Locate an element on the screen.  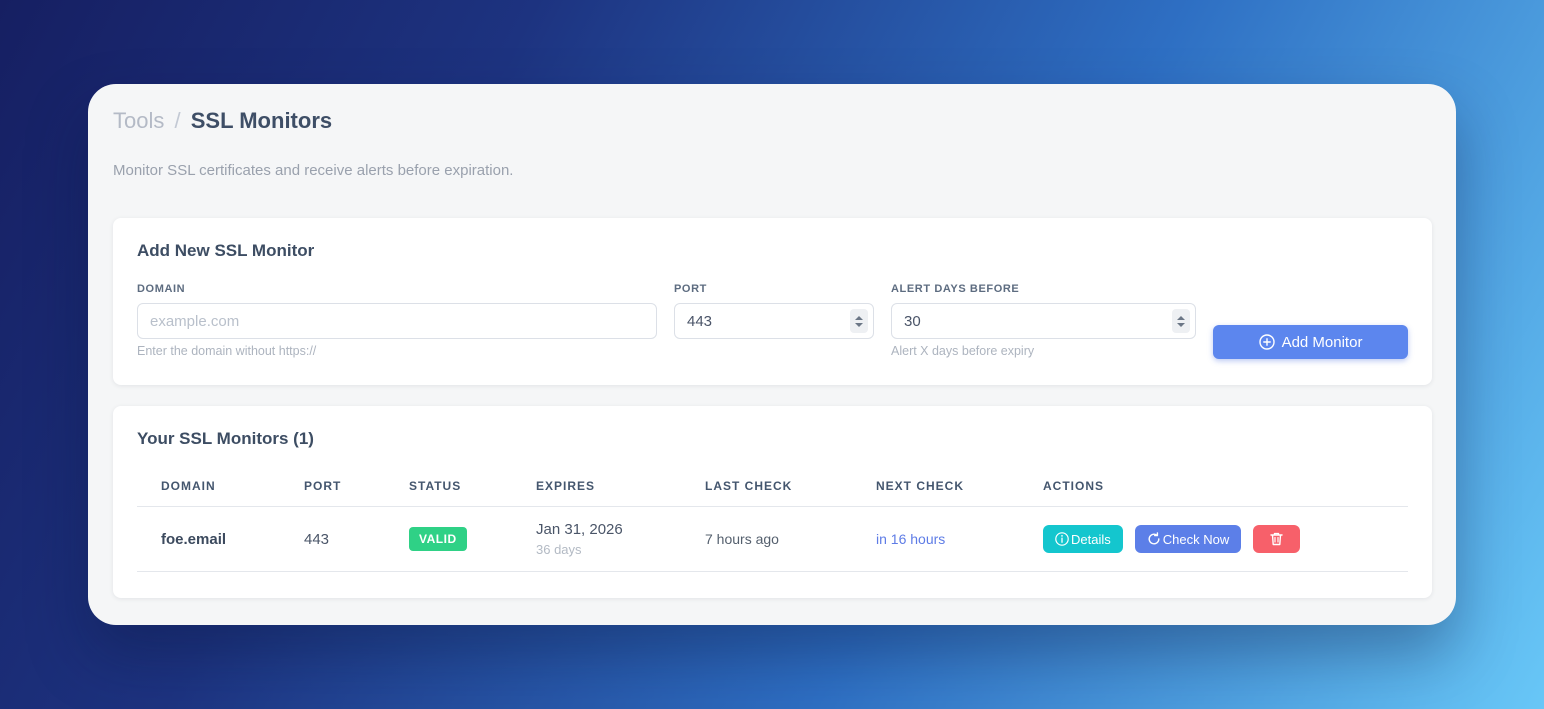
alert-days-helper: Alert X days before expiry is located at coordinates (963, 351).